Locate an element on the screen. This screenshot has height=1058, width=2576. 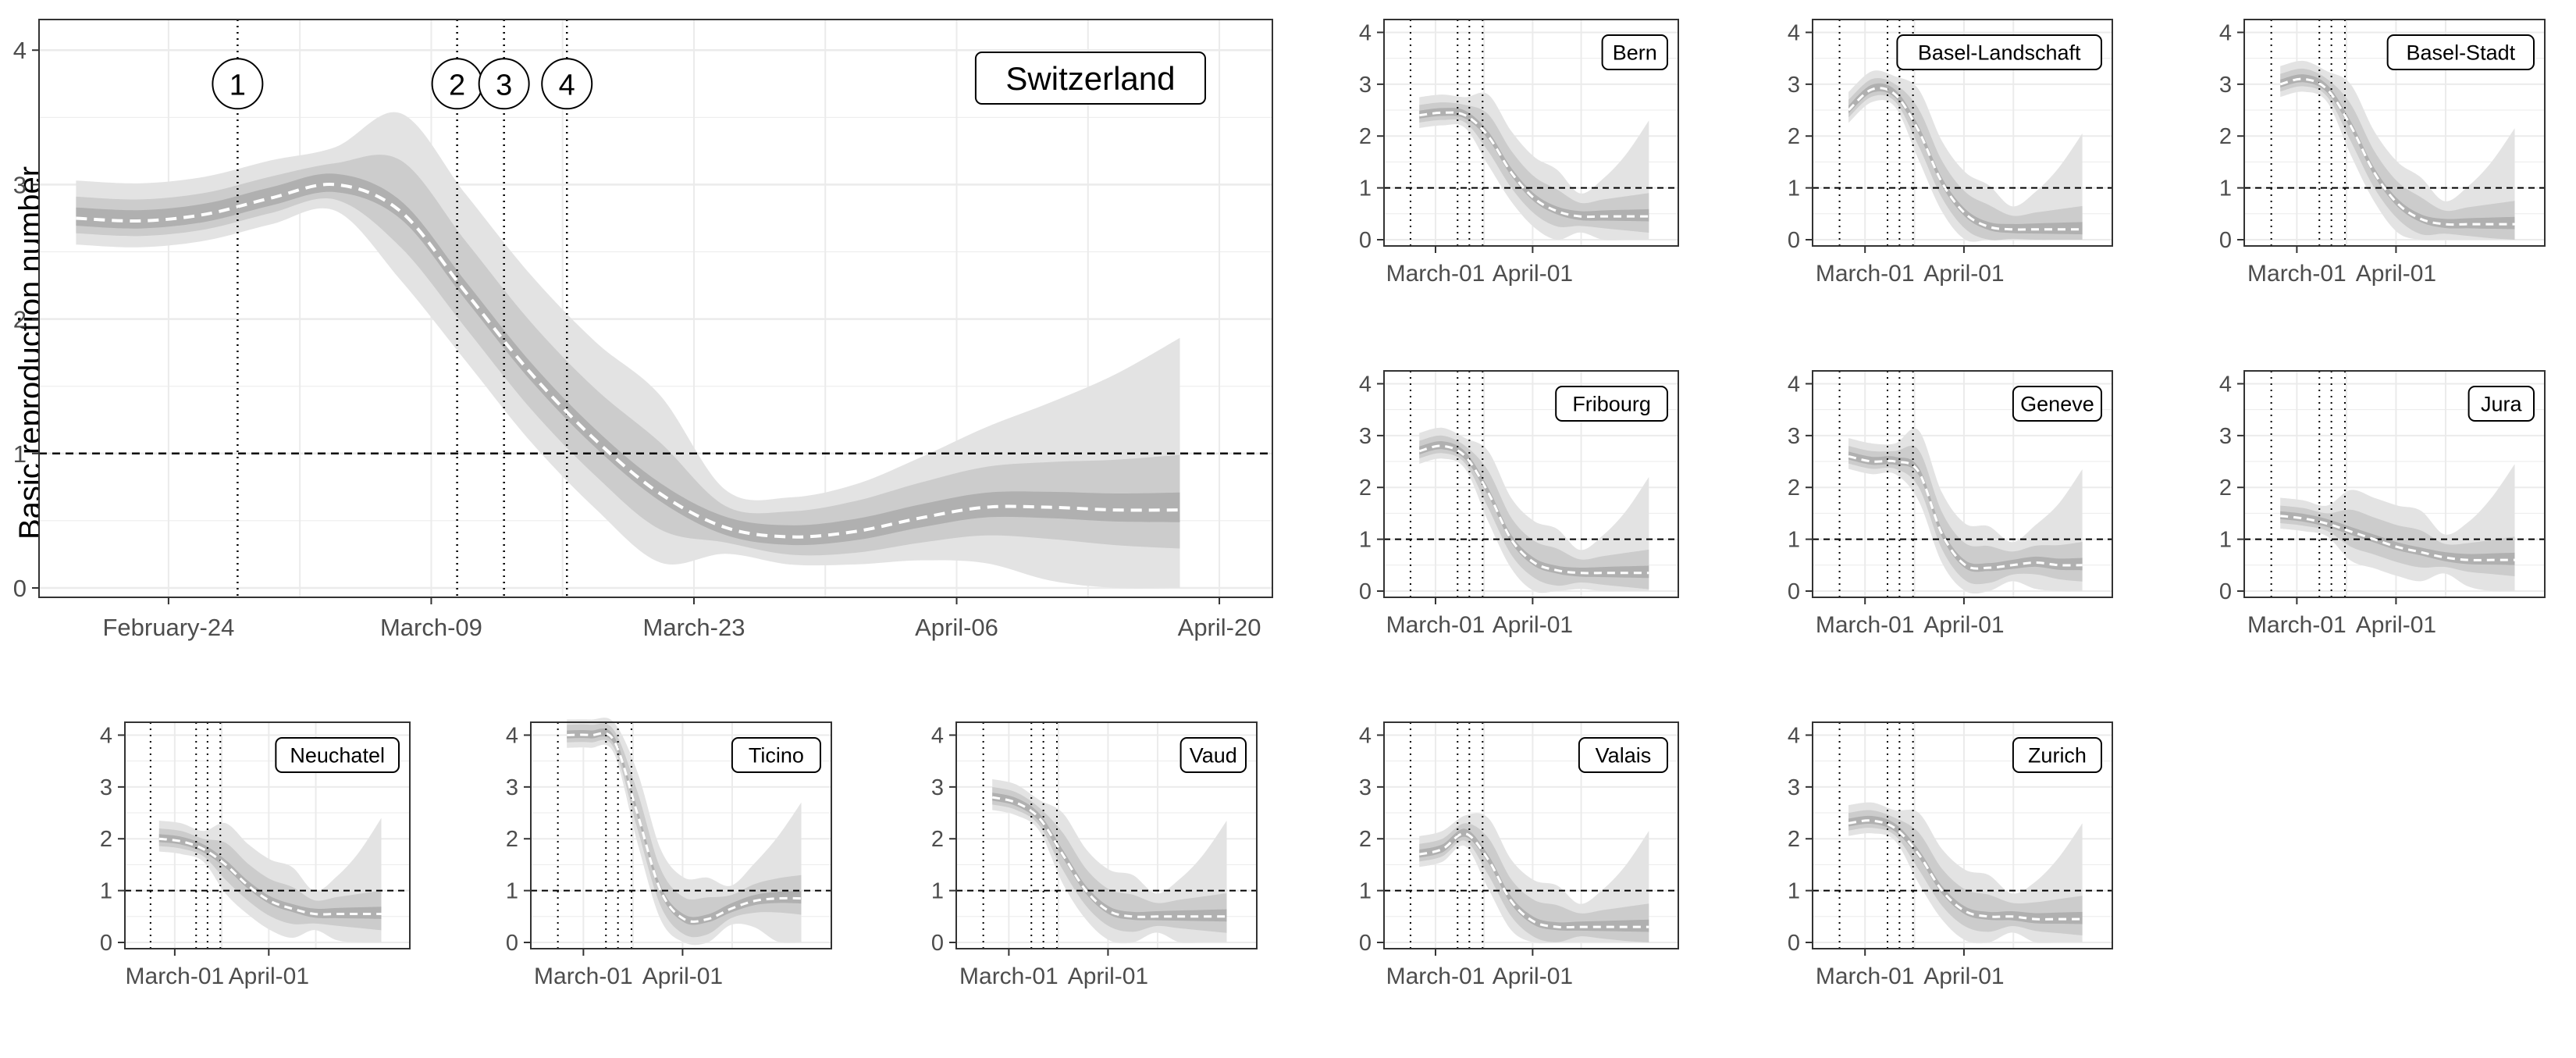
panel-bern: 0 1 2 3 4 March-01 April-01 Bern is located at coordinates (1519, 153).